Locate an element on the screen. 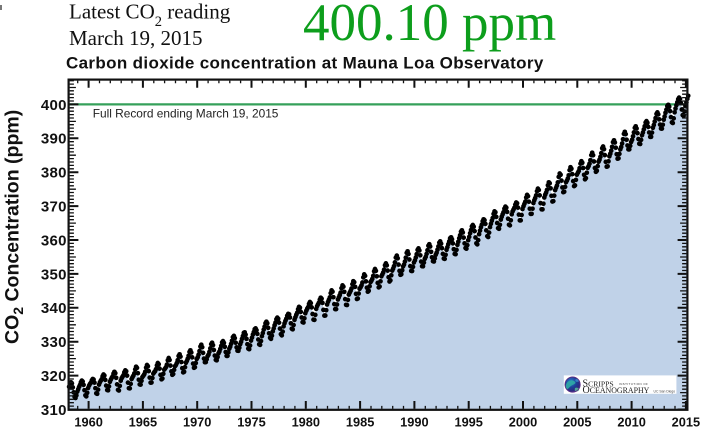 The height and width of the screenshot is (433, 701). svg-text: 1990 is located at coordinates (414, 421).